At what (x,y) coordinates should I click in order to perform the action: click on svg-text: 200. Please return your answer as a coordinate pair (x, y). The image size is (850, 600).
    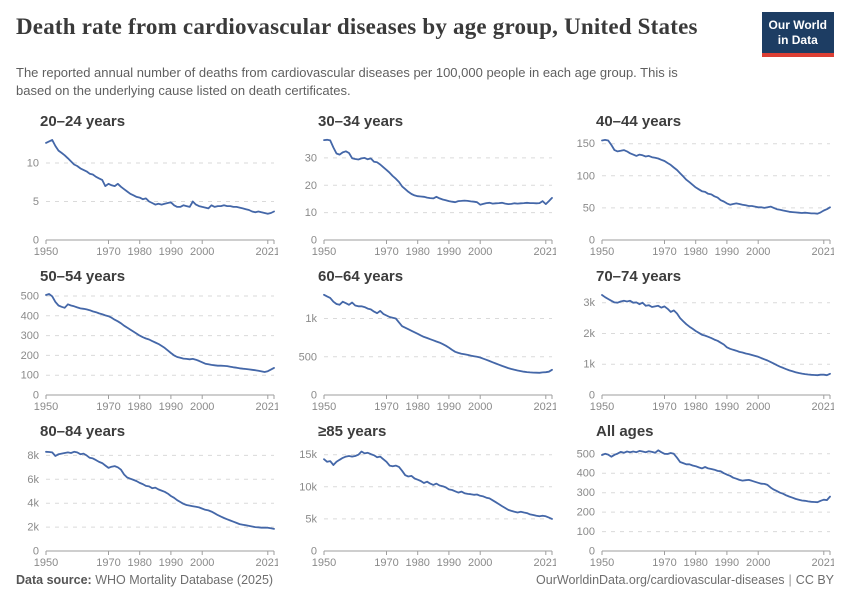
    Looking at the image, I should click on (586, 512).